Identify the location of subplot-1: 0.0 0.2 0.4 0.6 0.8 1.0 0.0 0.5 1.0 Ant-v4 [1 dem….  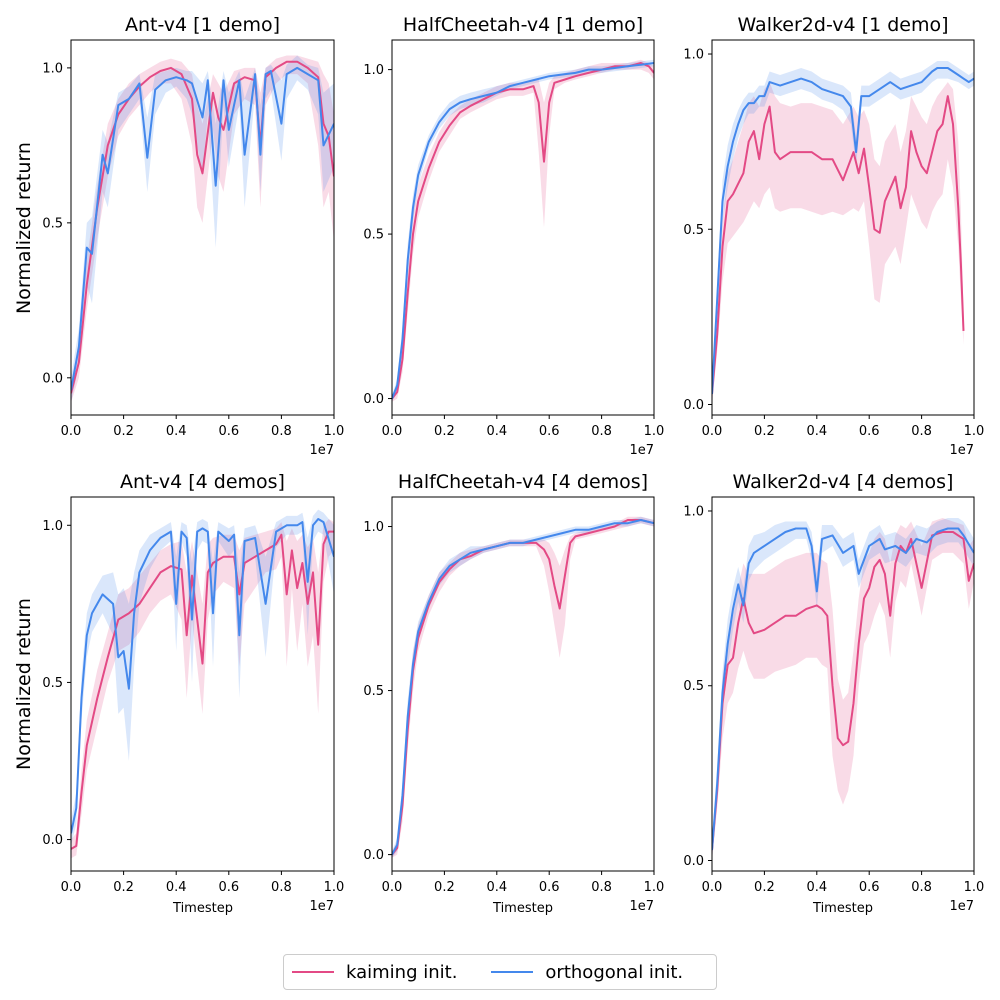
(193, 226).